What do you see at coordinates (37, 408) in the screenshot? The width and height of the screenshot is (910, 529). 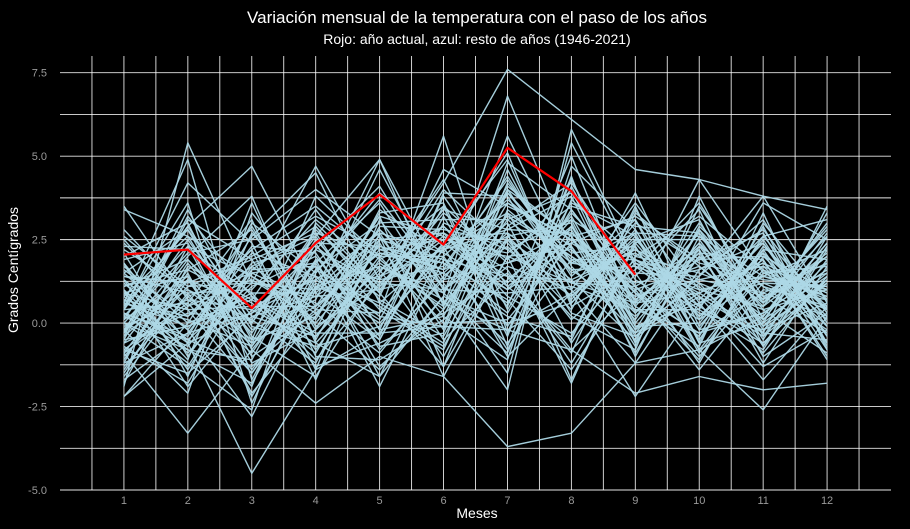 I see `y-tick-label: -2.5` at bounding box center [37, 408].